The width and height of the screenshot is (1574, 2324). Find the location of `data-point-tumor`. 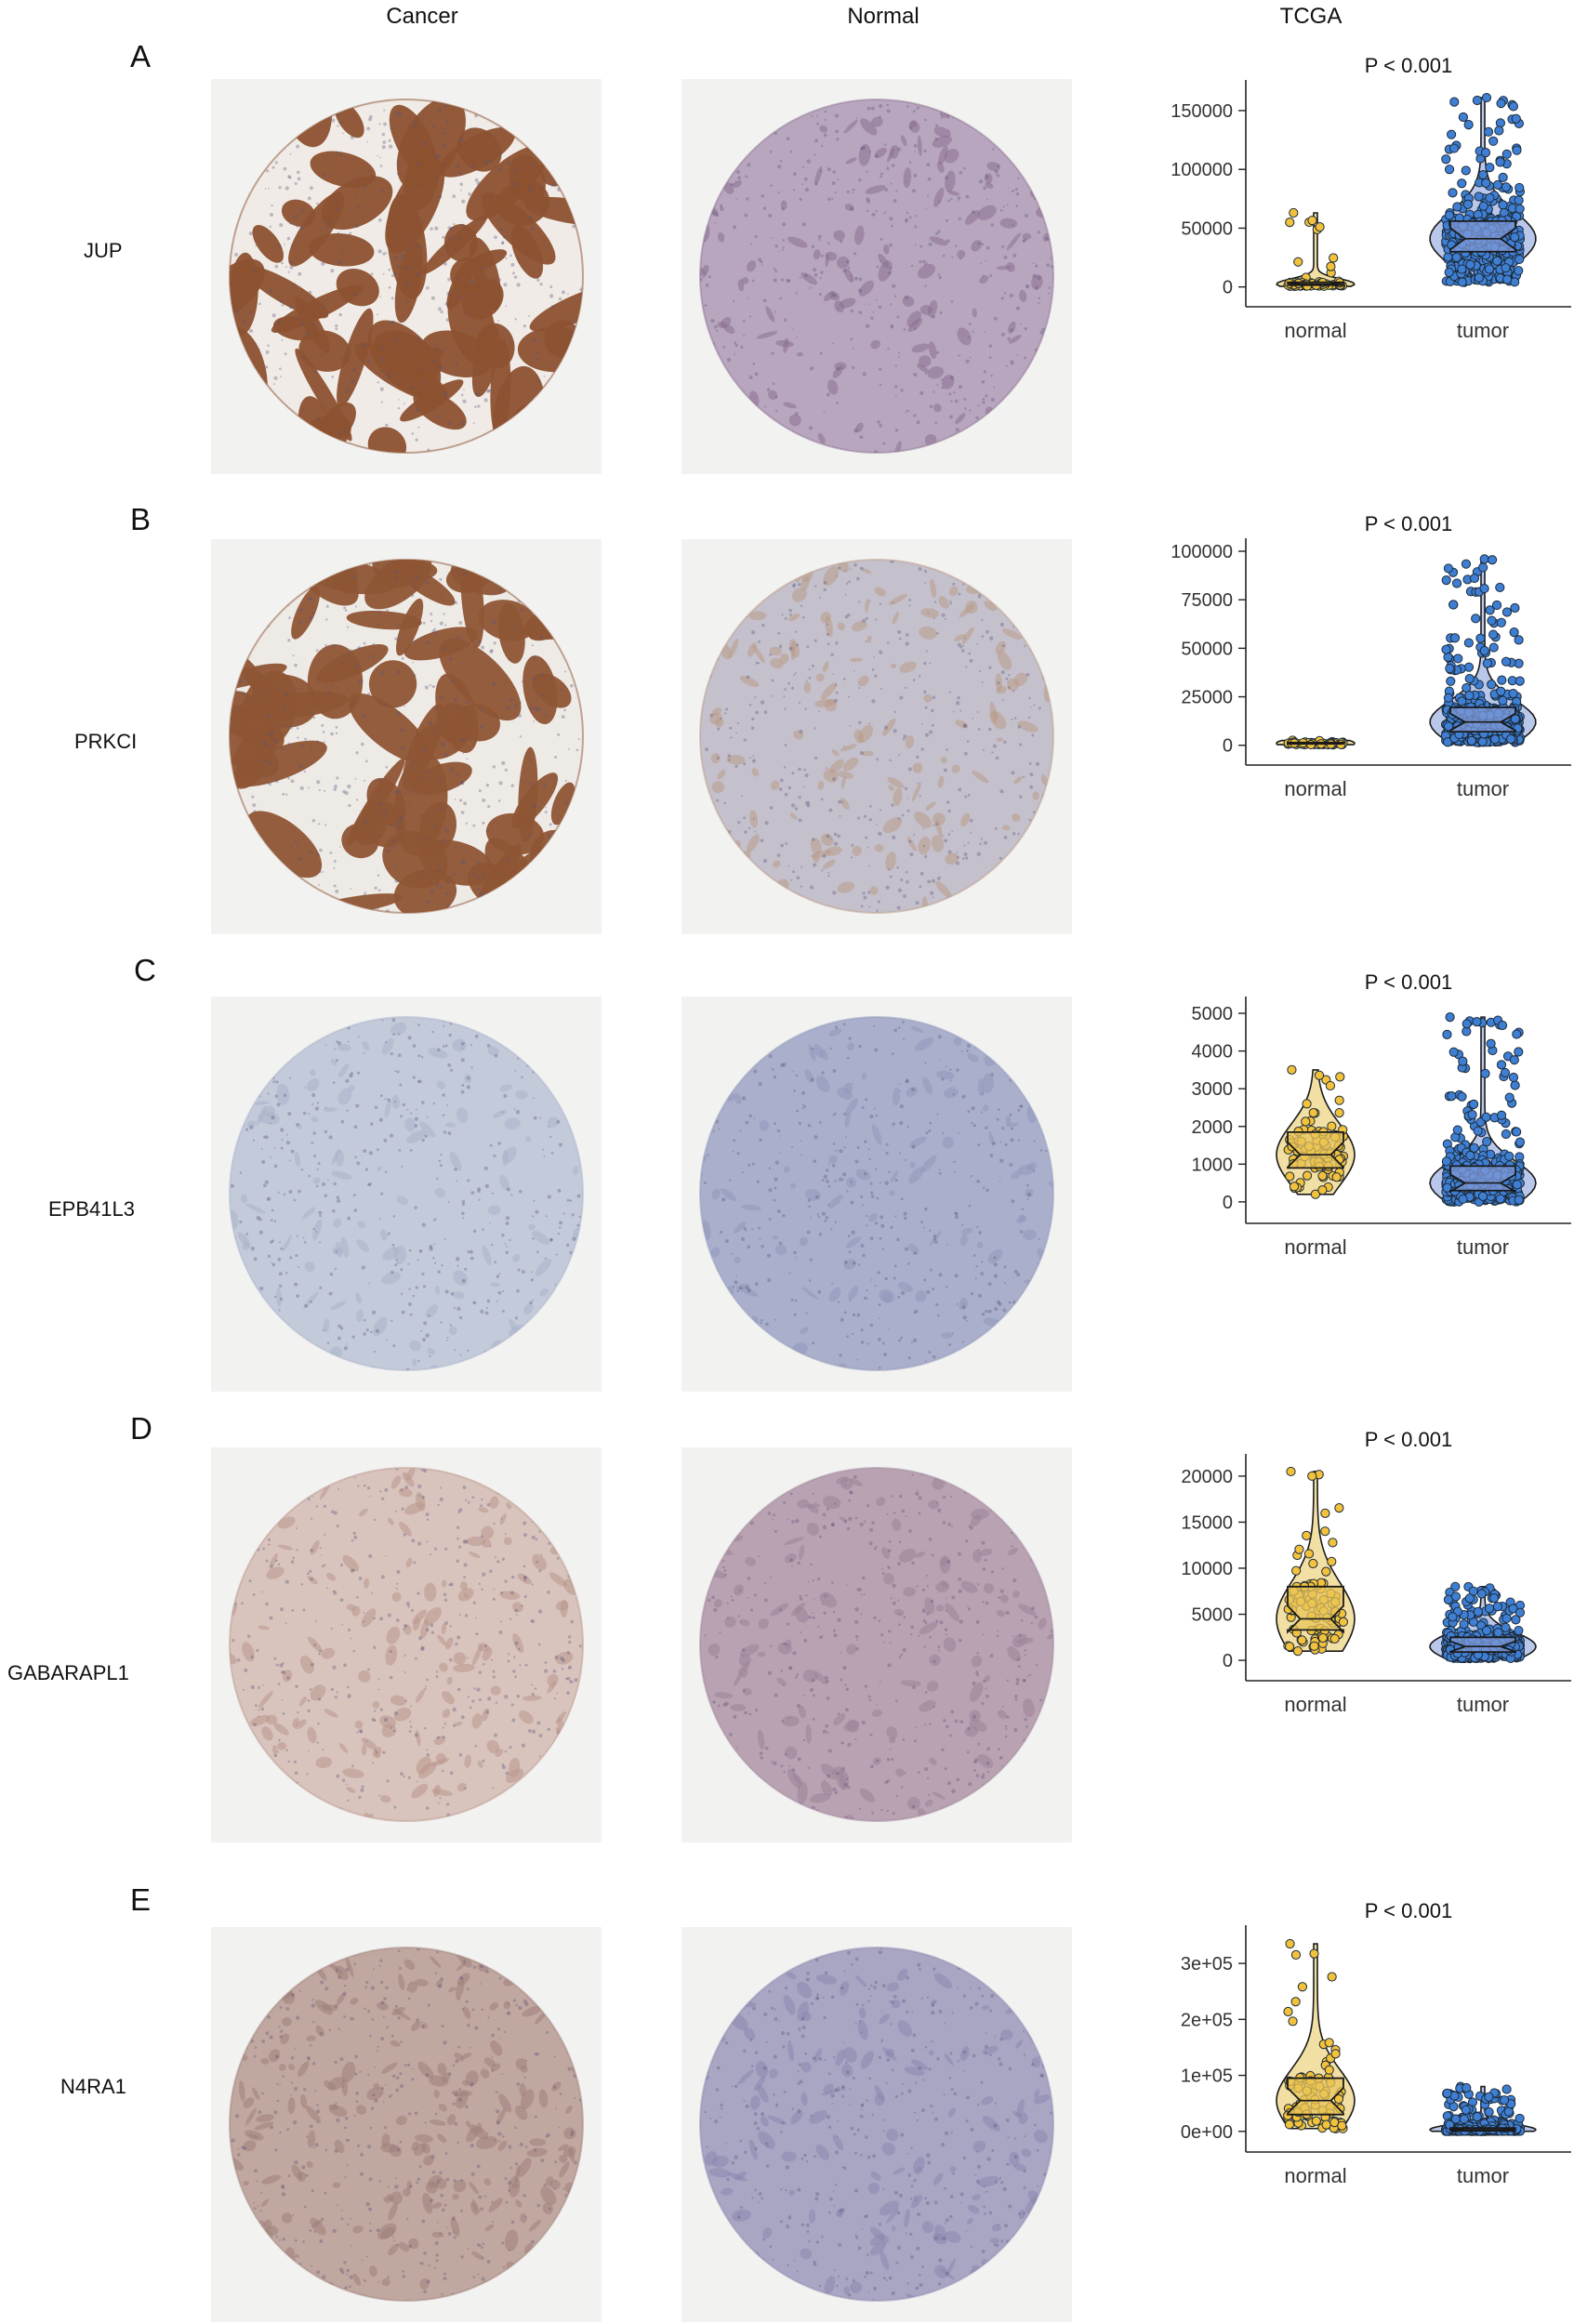

data-point-tumor is located at coordinates (1476, 619).